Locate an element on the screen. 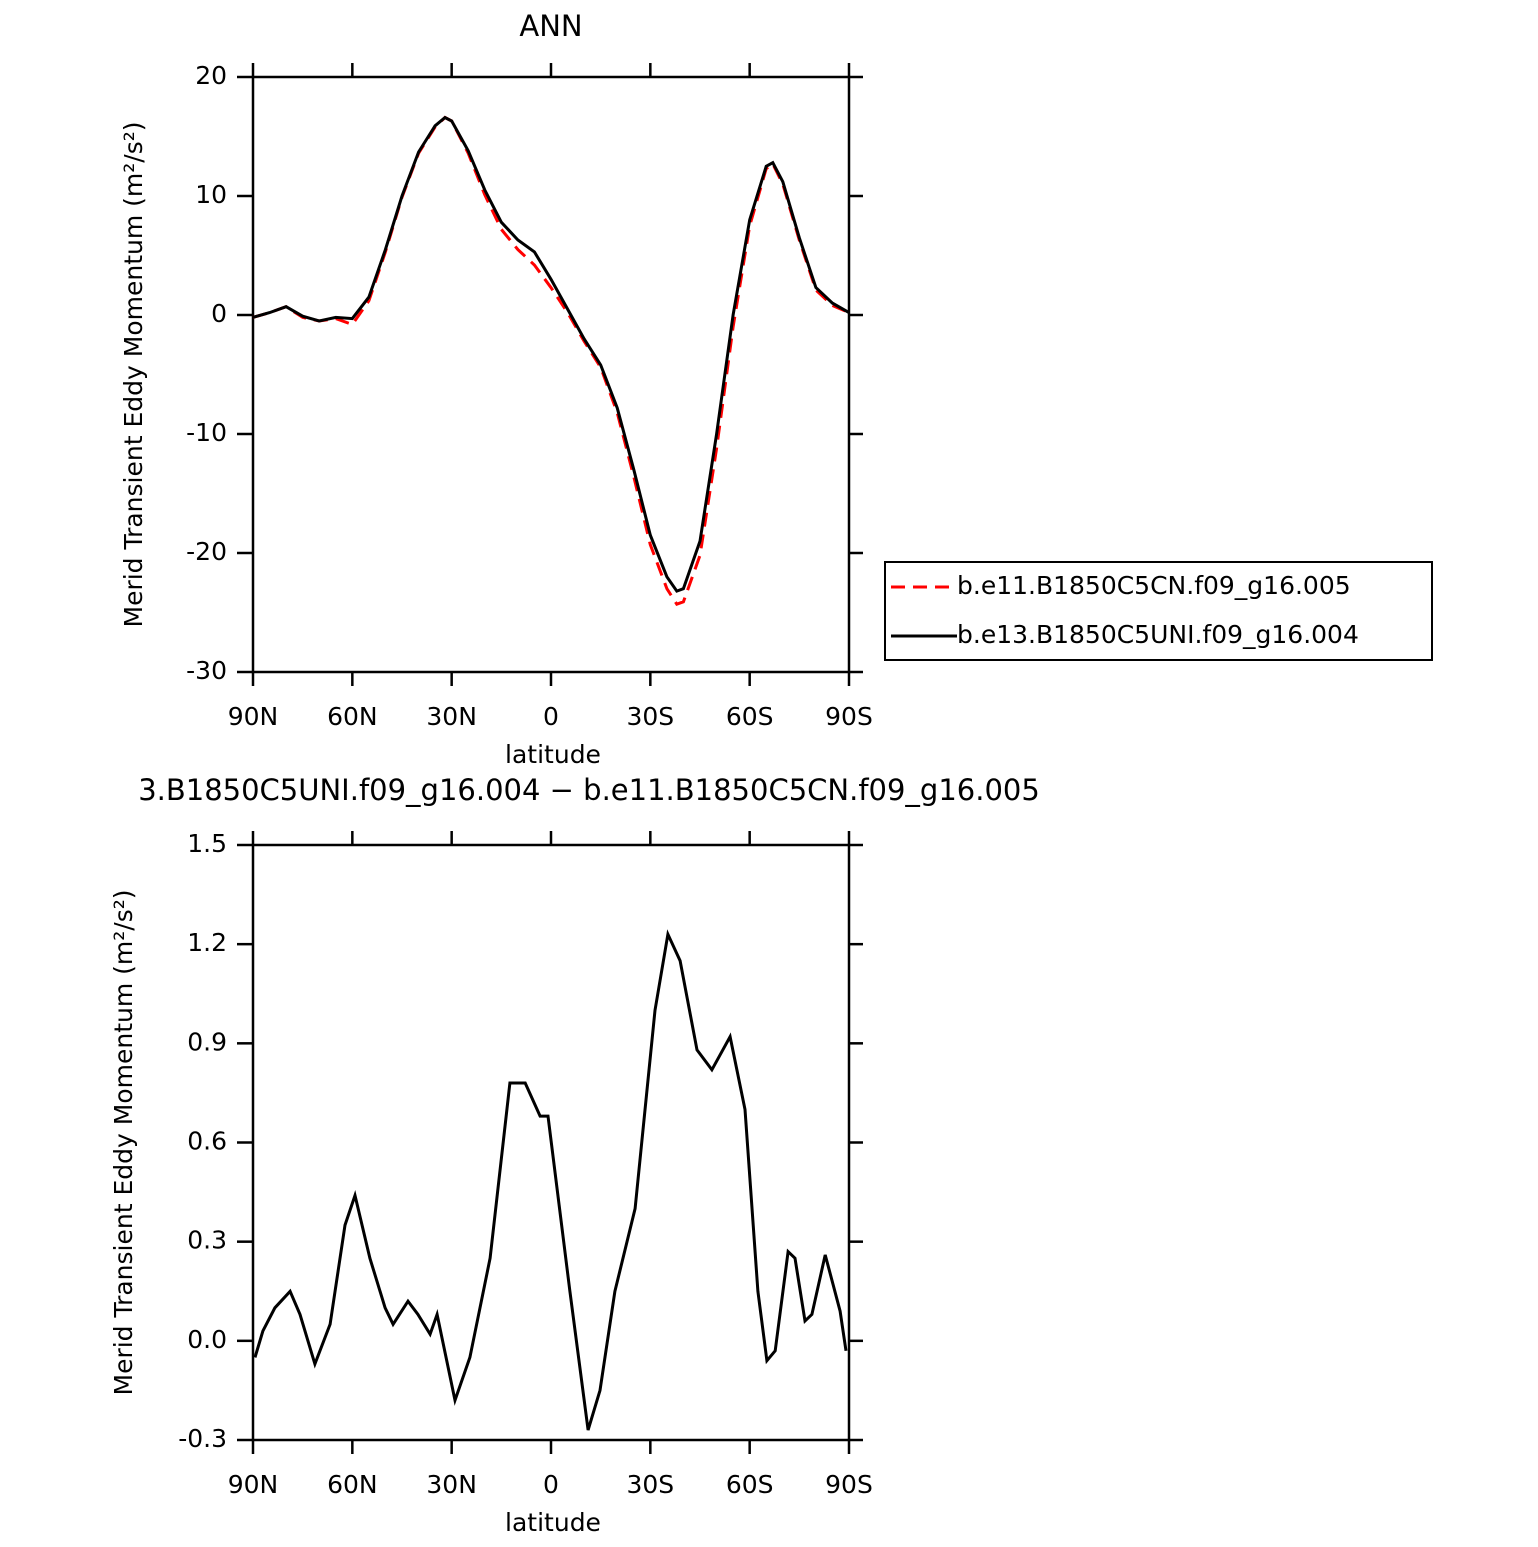 This screenshot has width=1538, height=1547. legend-label: b.e13.B1850C5UNI.f09_g16.004 is located at coordinates (1158, 634).